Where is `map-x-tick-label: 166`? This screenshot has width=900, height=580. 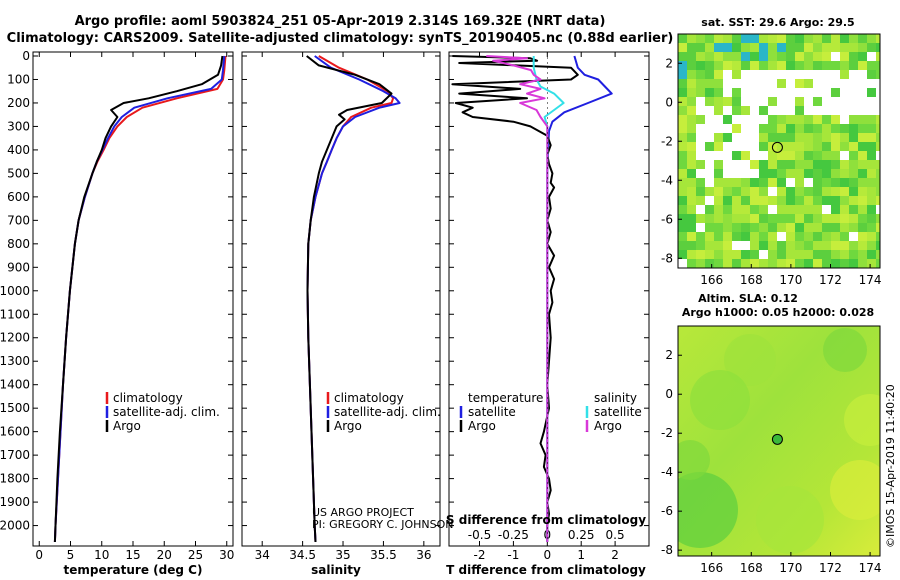
map-x-tick-label: 166 is located at coordinates (711, 568).